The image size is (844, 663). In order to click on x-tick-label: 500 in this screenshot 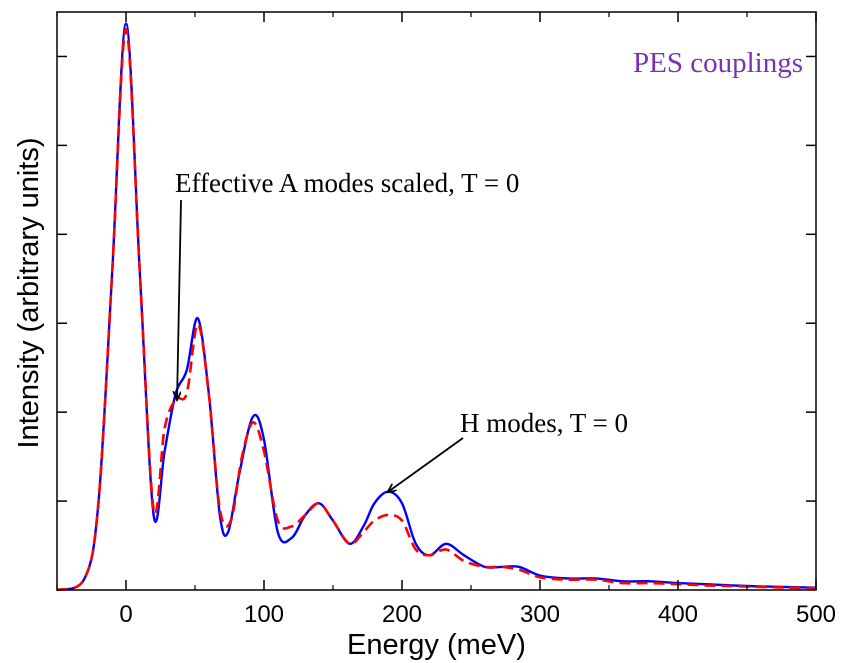, I will do `click(816, 614)`.